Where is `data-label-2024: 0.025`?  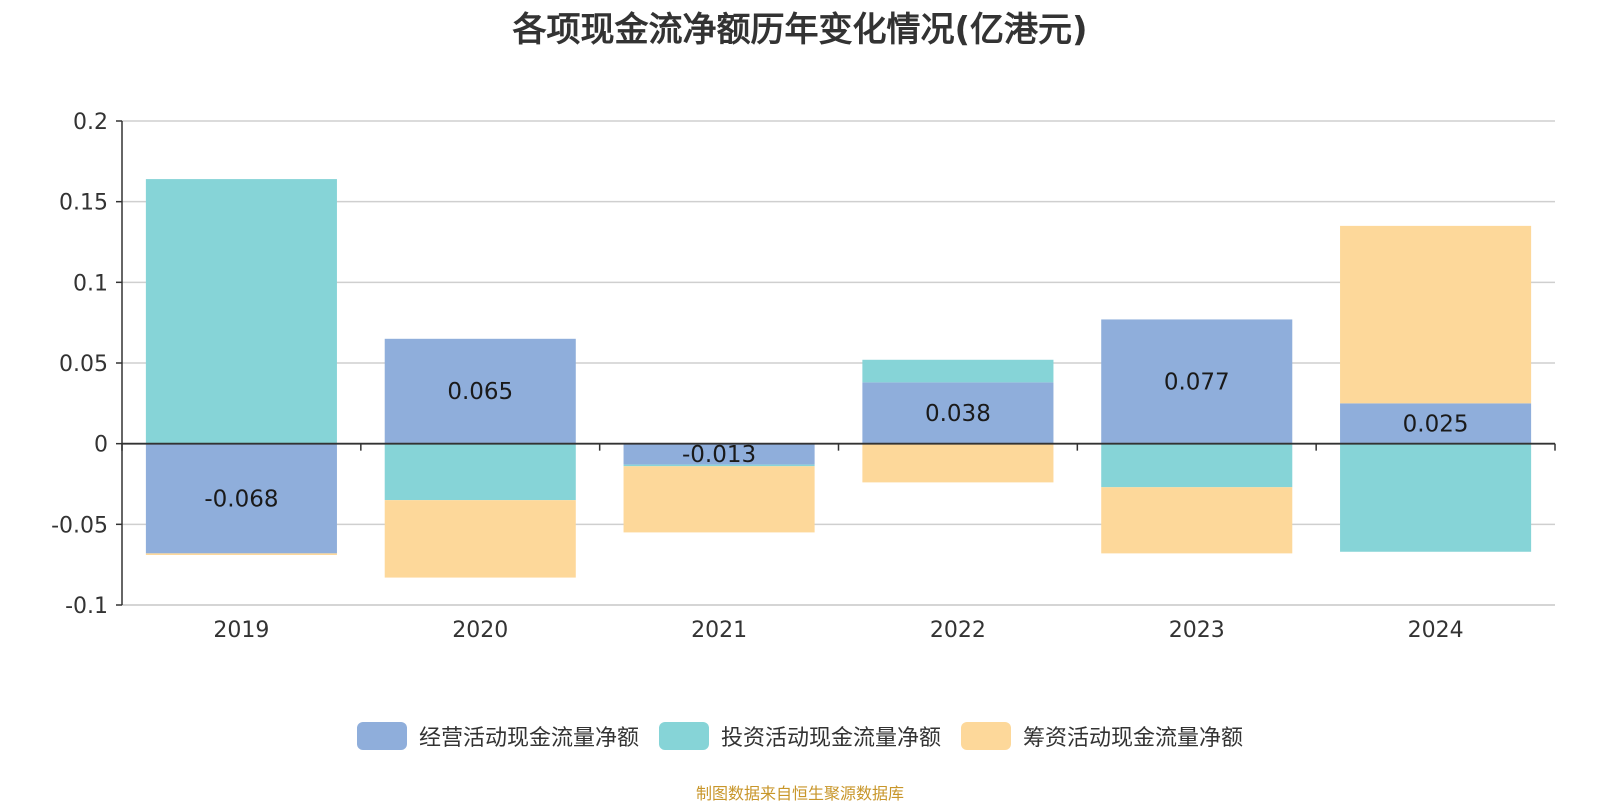
data-label-2024: 0.025 is located at coordinates (1436, 425).